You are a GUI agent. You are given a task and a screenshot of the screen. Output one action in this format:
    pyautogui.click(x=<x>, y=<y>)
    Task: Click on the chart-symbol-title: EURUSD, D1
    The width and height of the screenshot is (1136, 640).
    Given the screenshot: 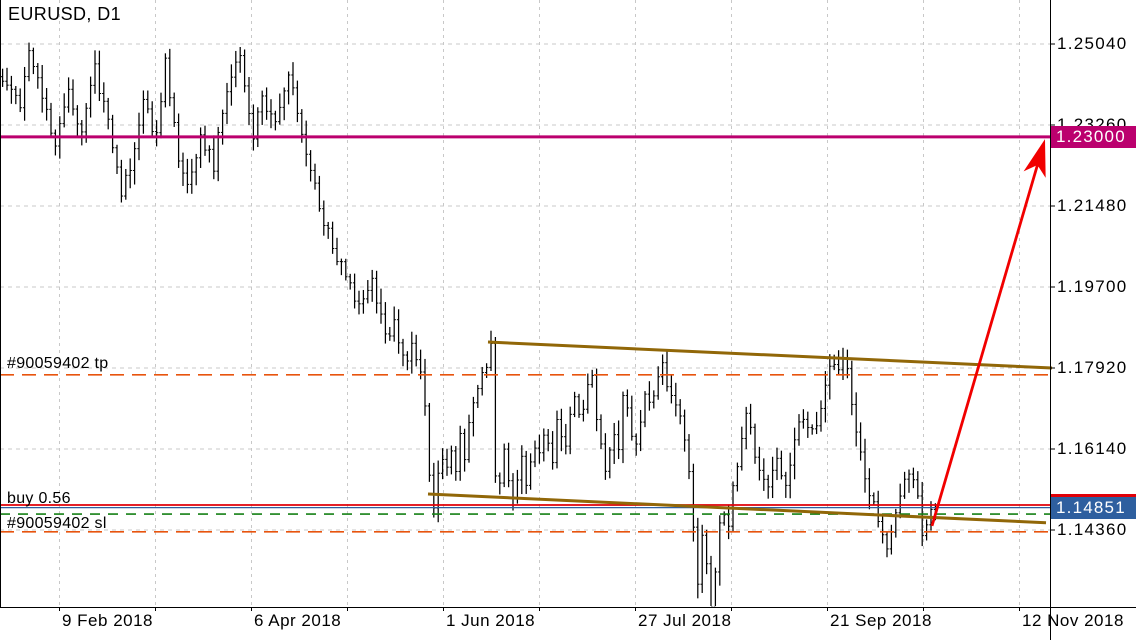 What is the action you would take?
    pyautogui.click(x=65, y=14)
    